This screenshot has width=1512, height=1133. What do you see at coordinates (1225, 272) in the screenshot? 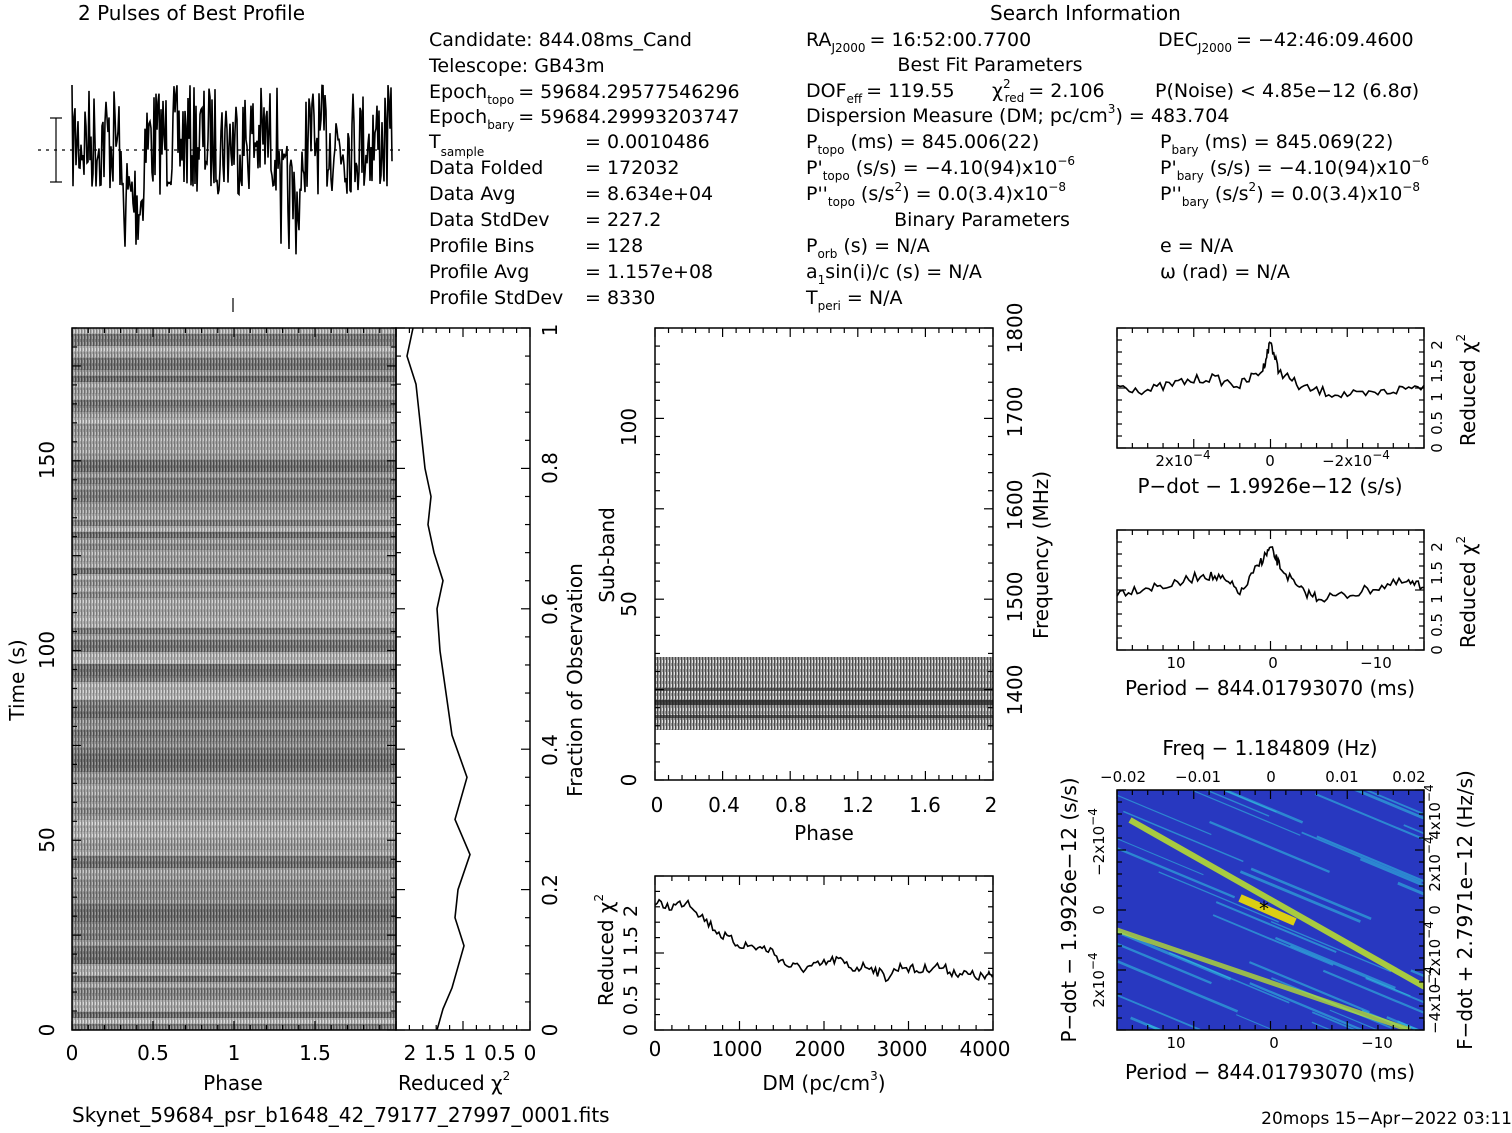
I see `search-omega: ω (rad) = N/A` at bounding box center [1225, 272].